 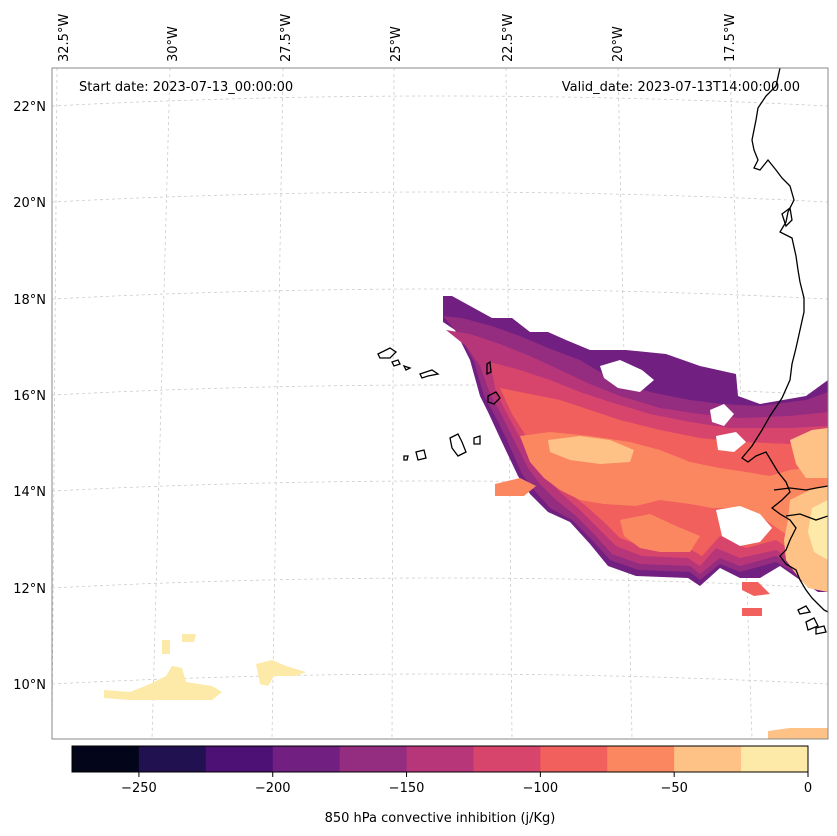 What do you see at coordinates (660, 533) in the screenshot?
I see `cin-region-plume-75-south` at bounding box center [660, 533].